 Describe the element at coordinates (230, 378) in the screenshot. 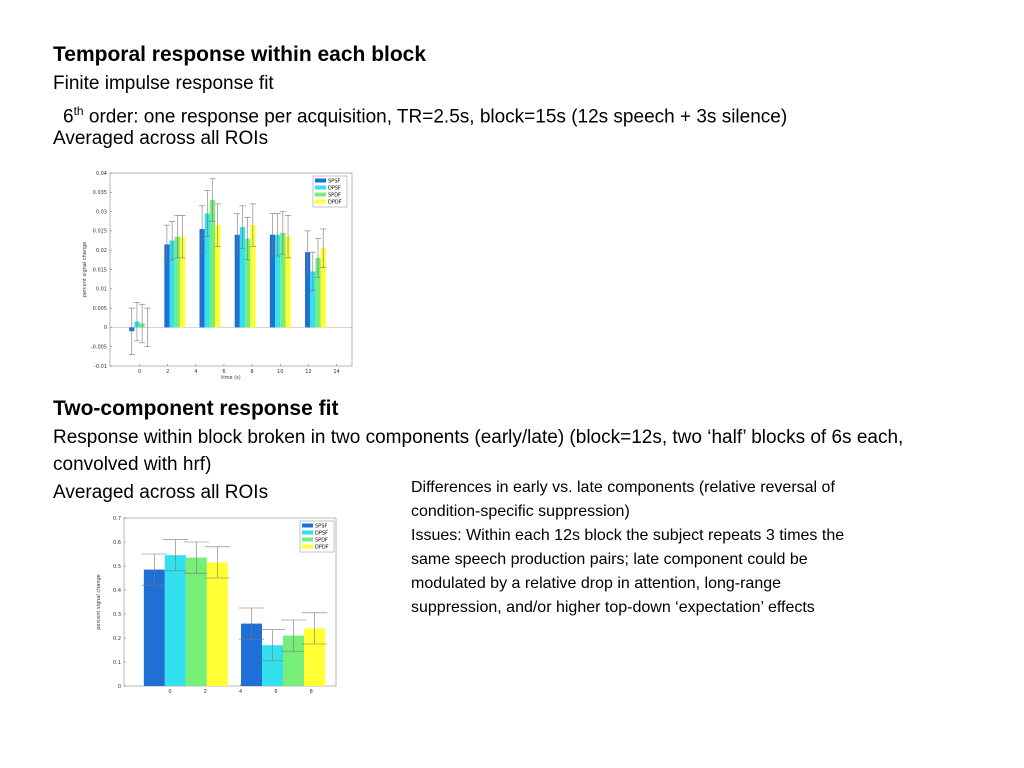

I see `x-axis-label: time (s)` at that location.